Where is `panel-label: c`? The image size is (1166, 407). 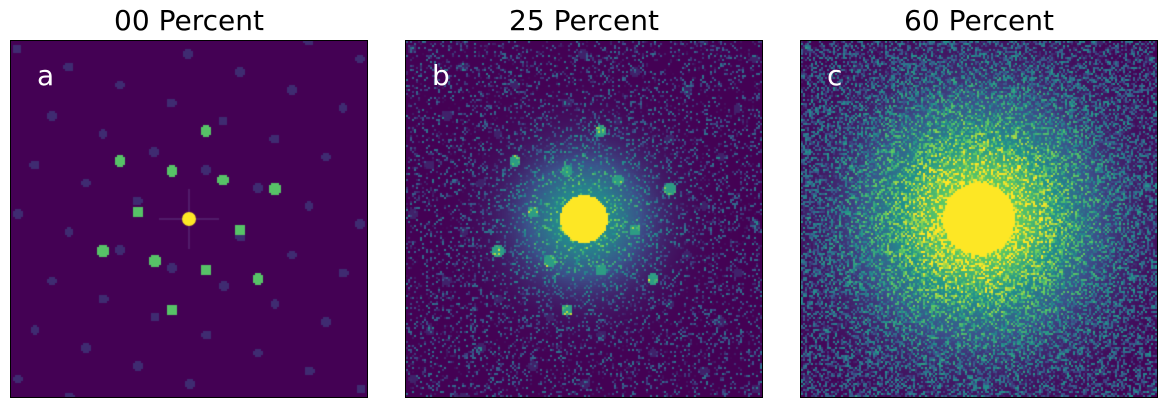
panel-label: c is located at coordinates (835, 75).